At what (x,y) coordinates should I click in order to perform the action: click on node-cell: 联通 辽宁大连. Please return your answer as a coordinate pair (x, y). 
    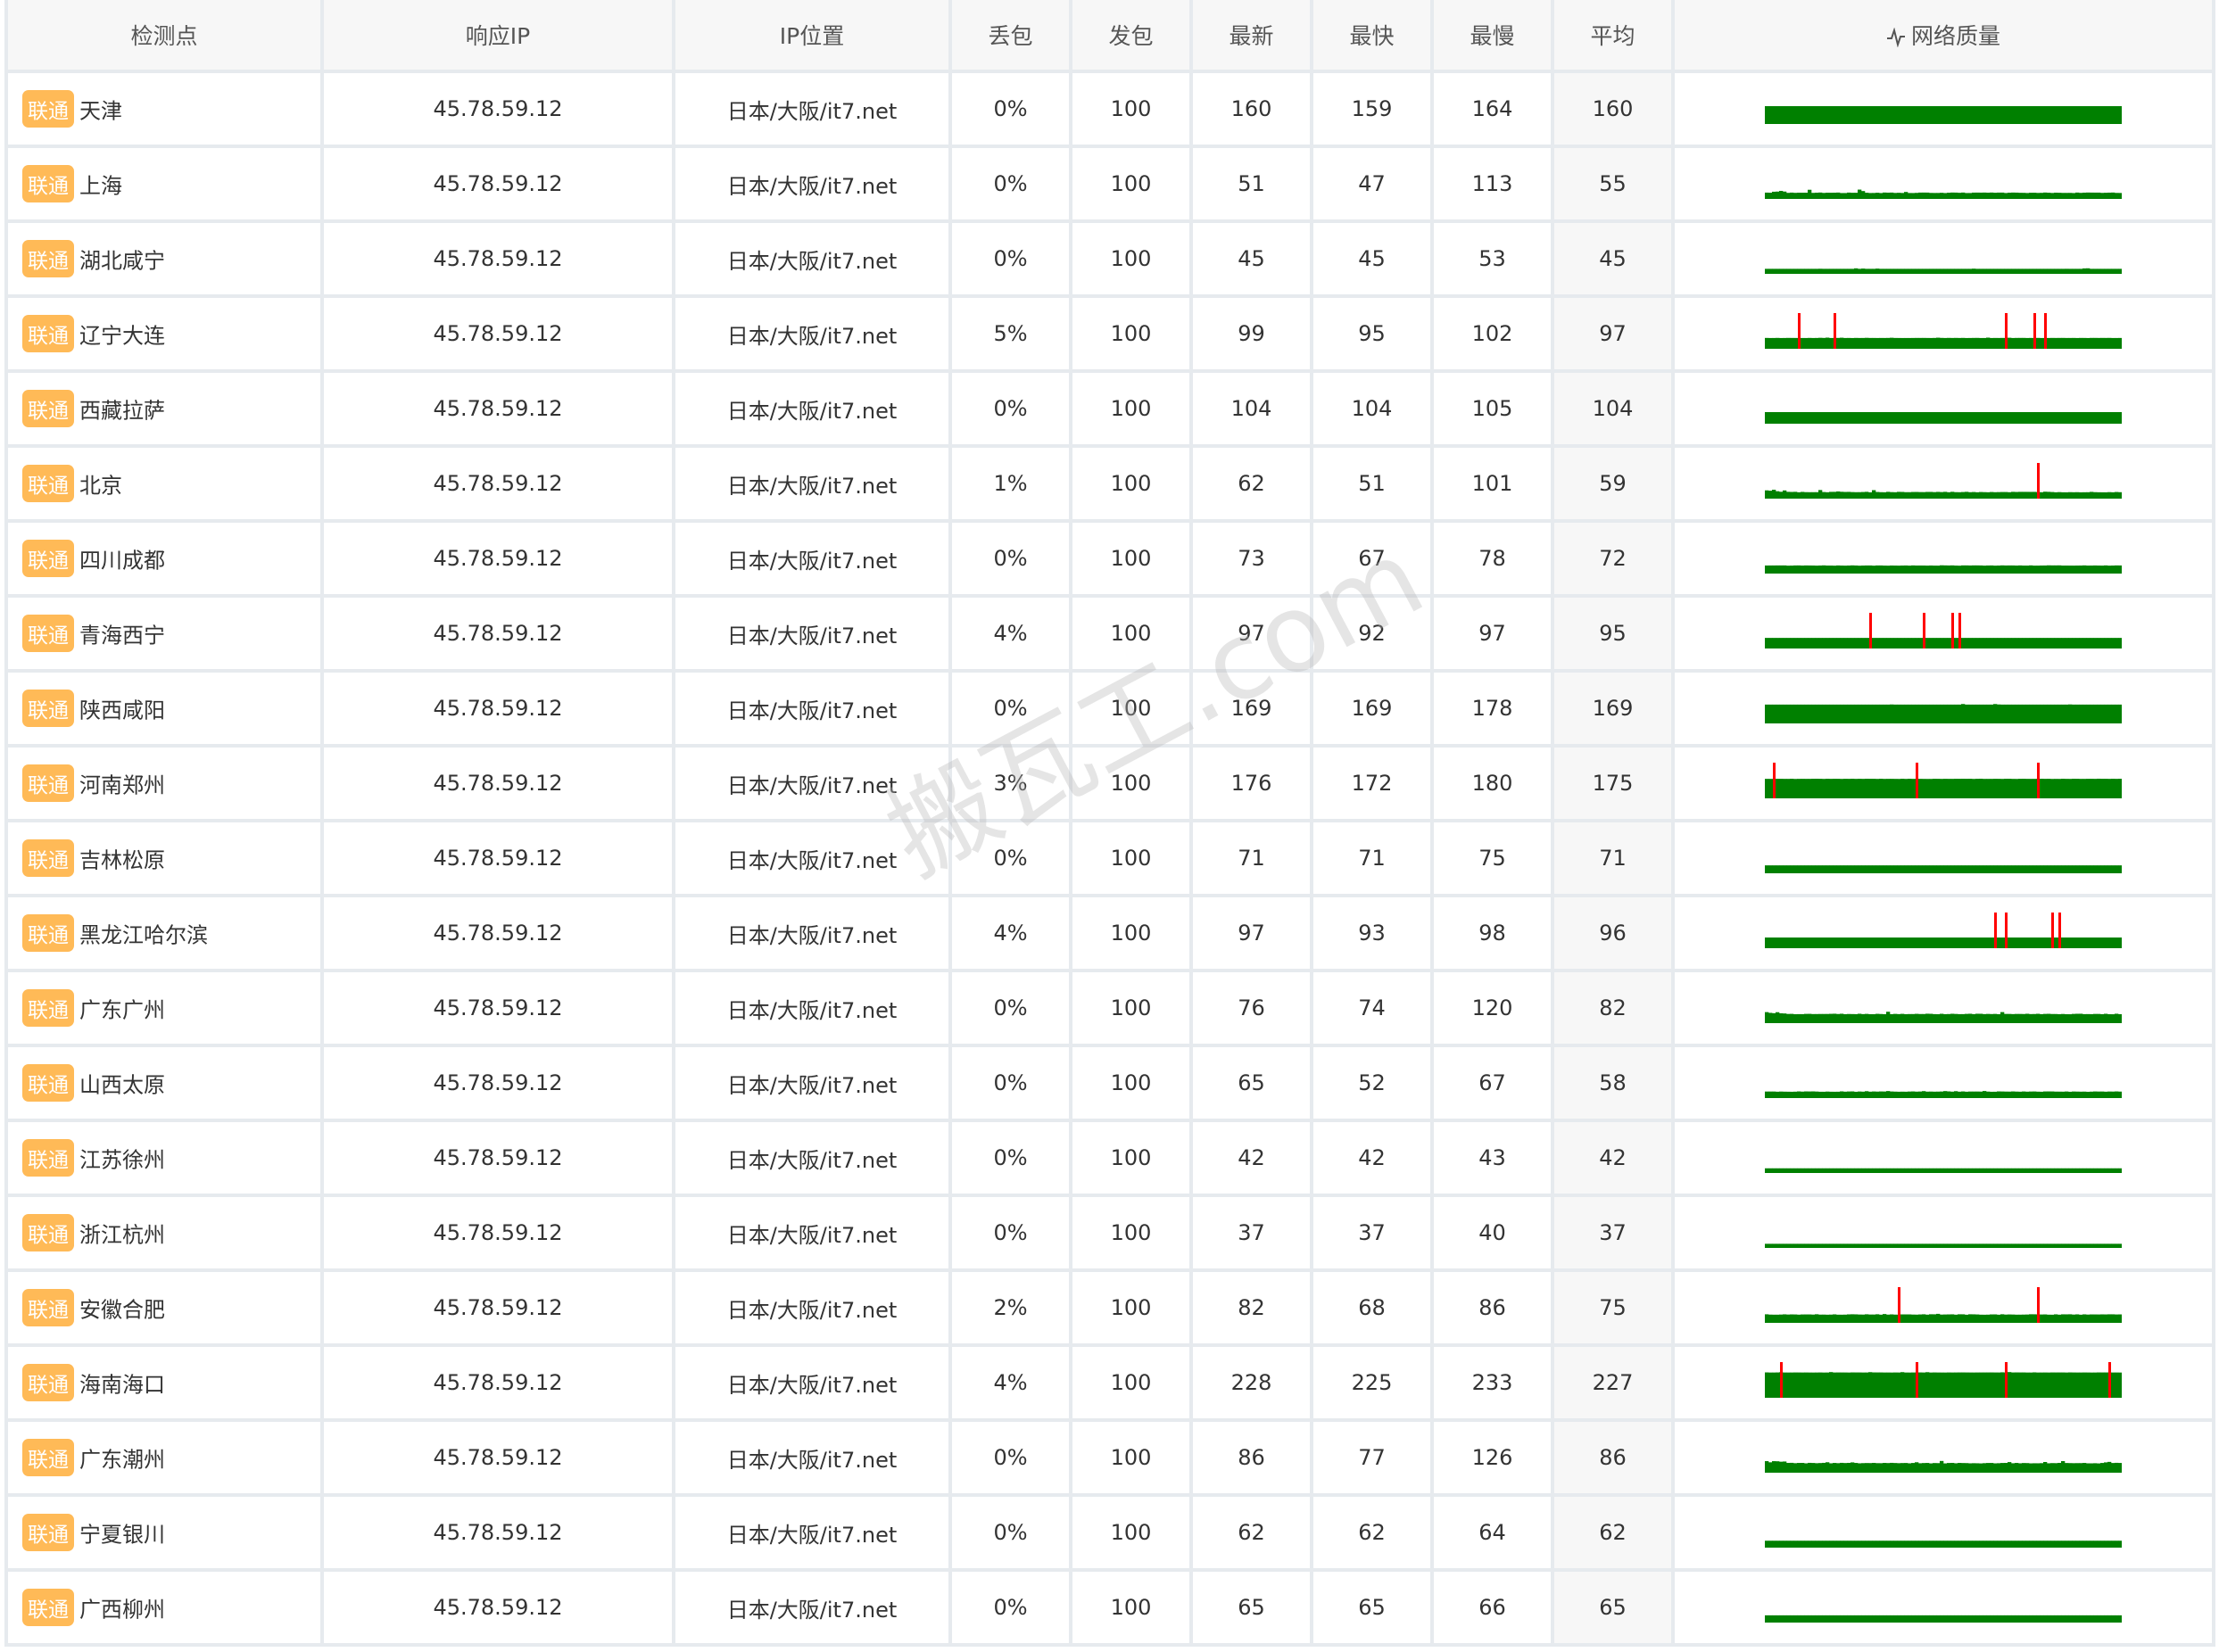
    Looking at the image, I should click on (164, 333).